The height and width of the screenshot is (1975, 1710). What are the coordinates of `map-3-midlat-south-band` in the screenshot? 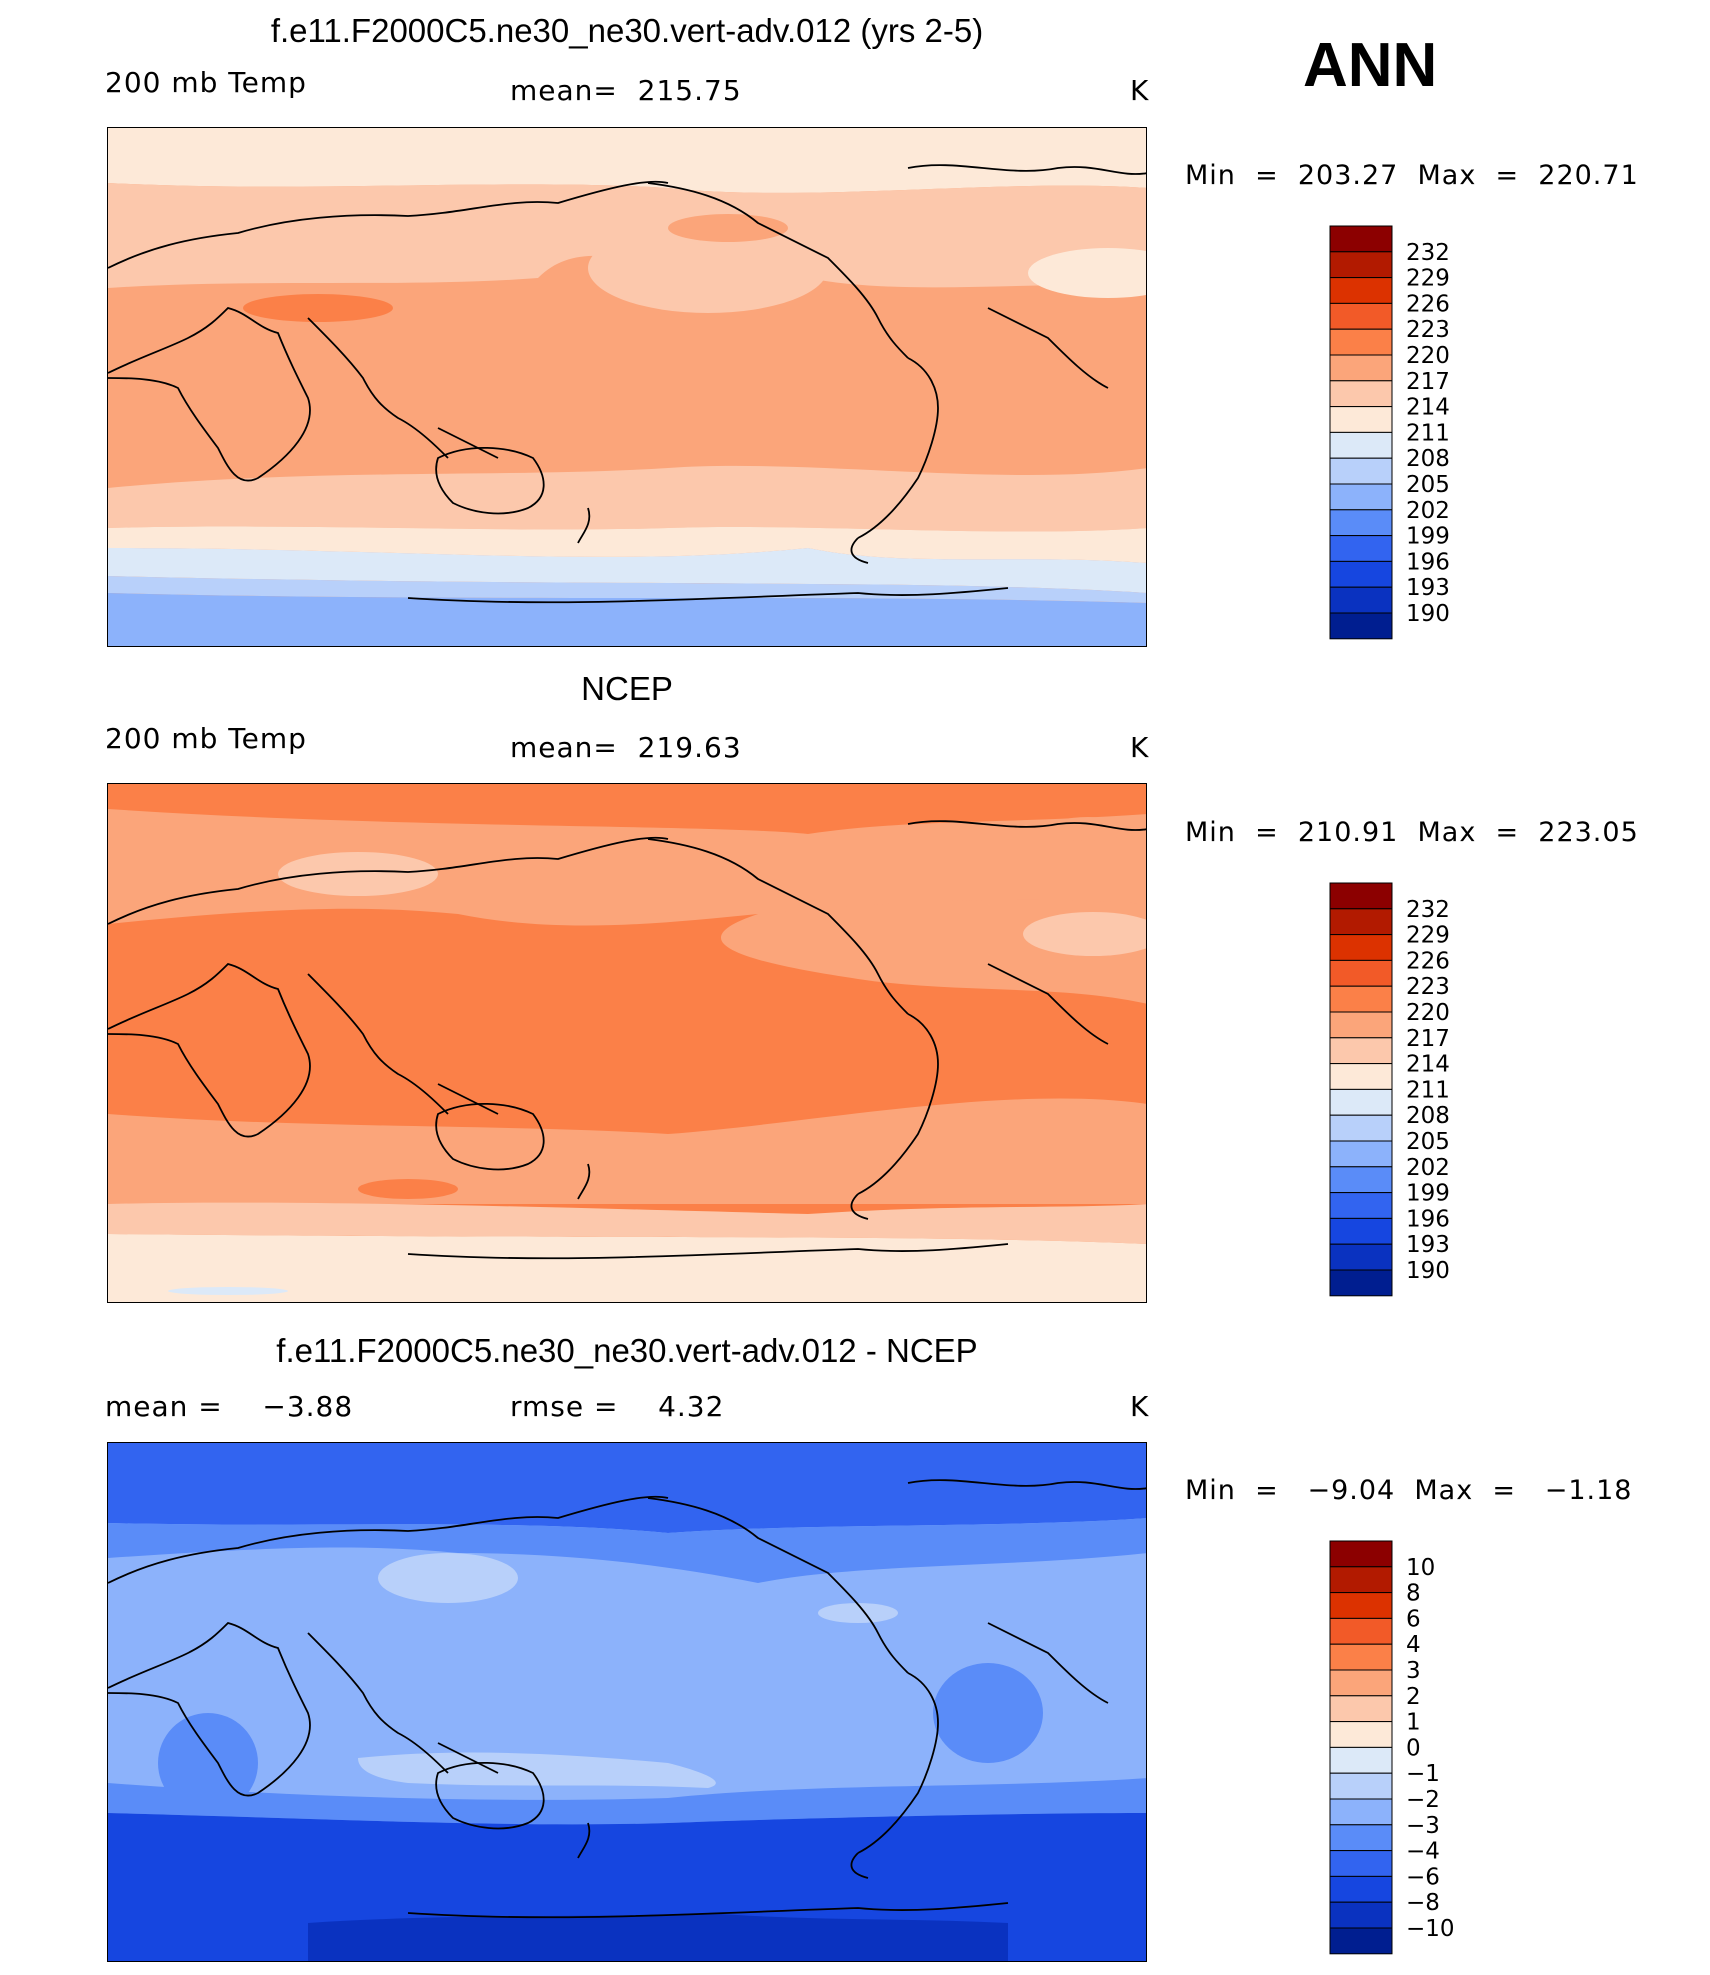 It's located at (627, 1801).